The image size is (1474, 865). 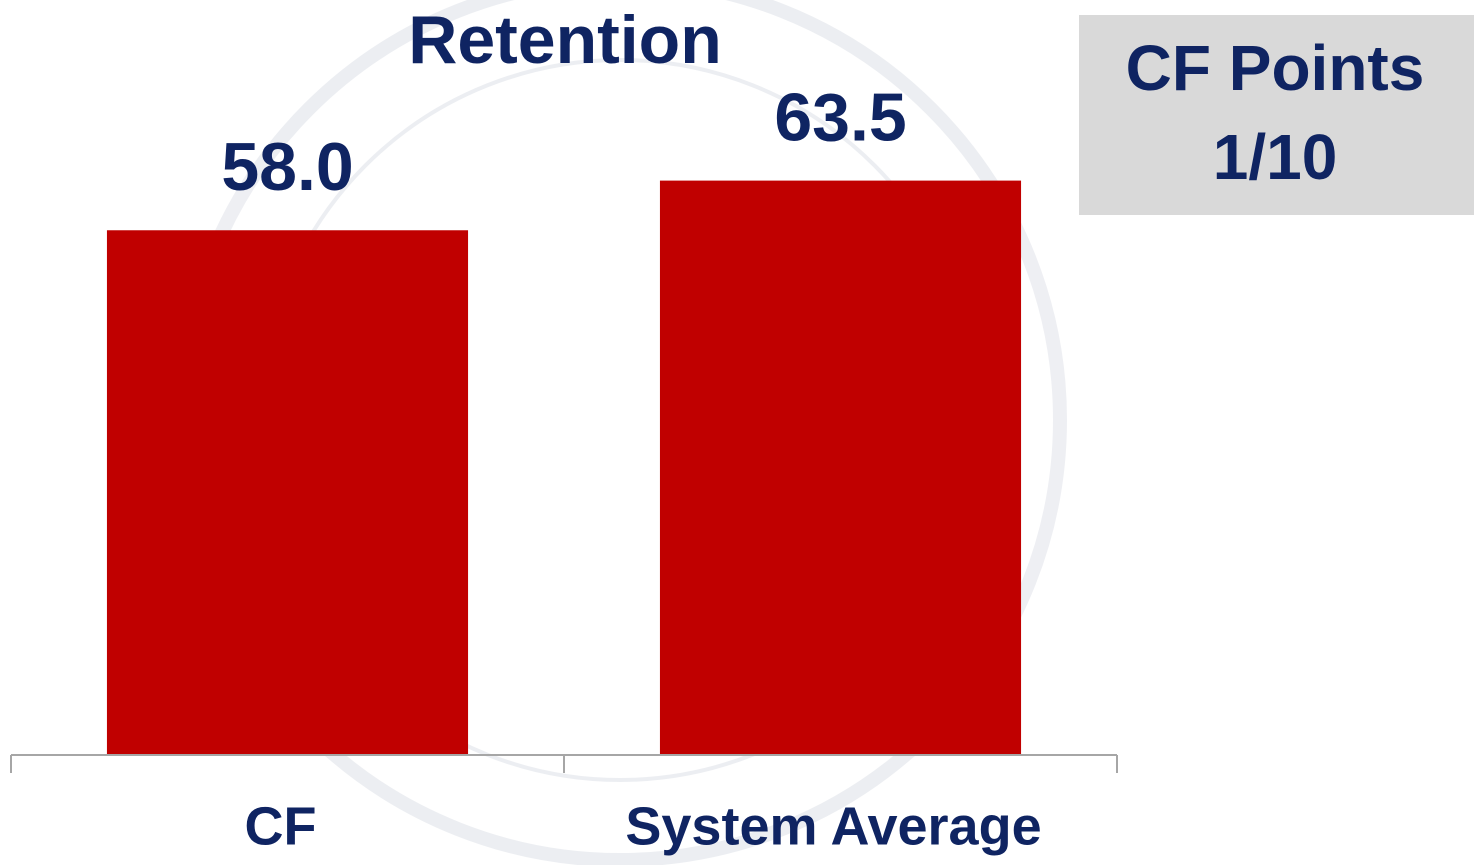 What do you see at coordinates (1276, 115) in the screenshot?
I see `annotation-box` at bounding box center [1276, 115].